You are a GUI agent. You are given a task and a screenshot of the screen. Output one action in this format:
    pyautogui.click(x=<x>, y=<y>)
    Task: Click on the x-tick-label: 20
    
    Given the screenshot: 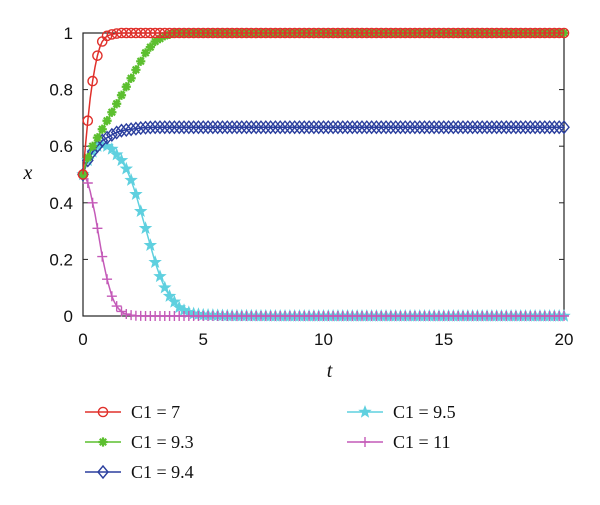 What is the action you would take?
    pyautogui.click(x=564, y=339)
    